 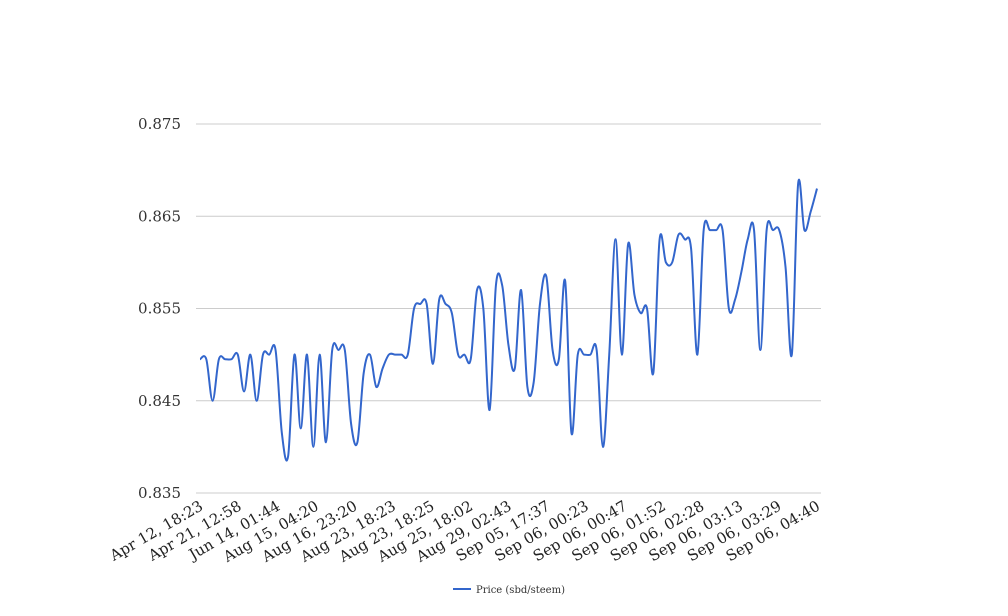 What do you see at coordinates (159, 493) in the screenshot?
I see `y-tick-label: 0.835` at bounding box center [159, 493].